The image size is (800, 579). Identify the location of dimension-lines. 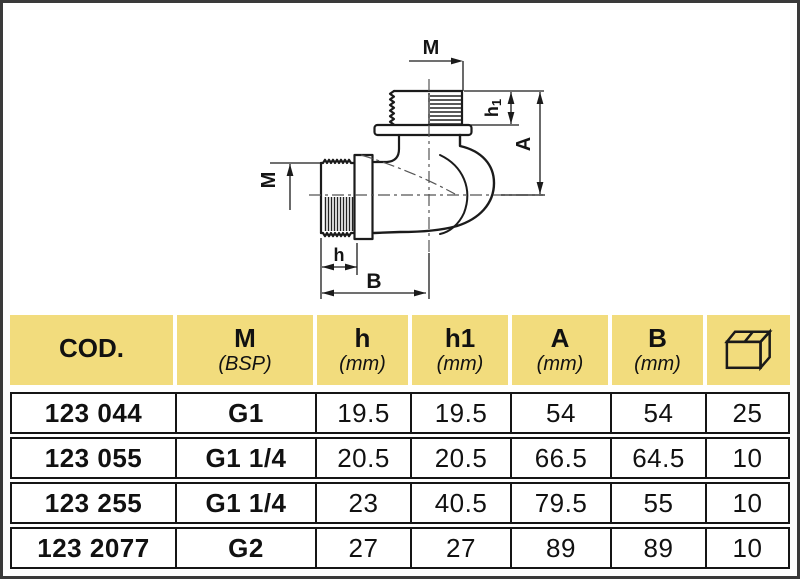
(407, 179).